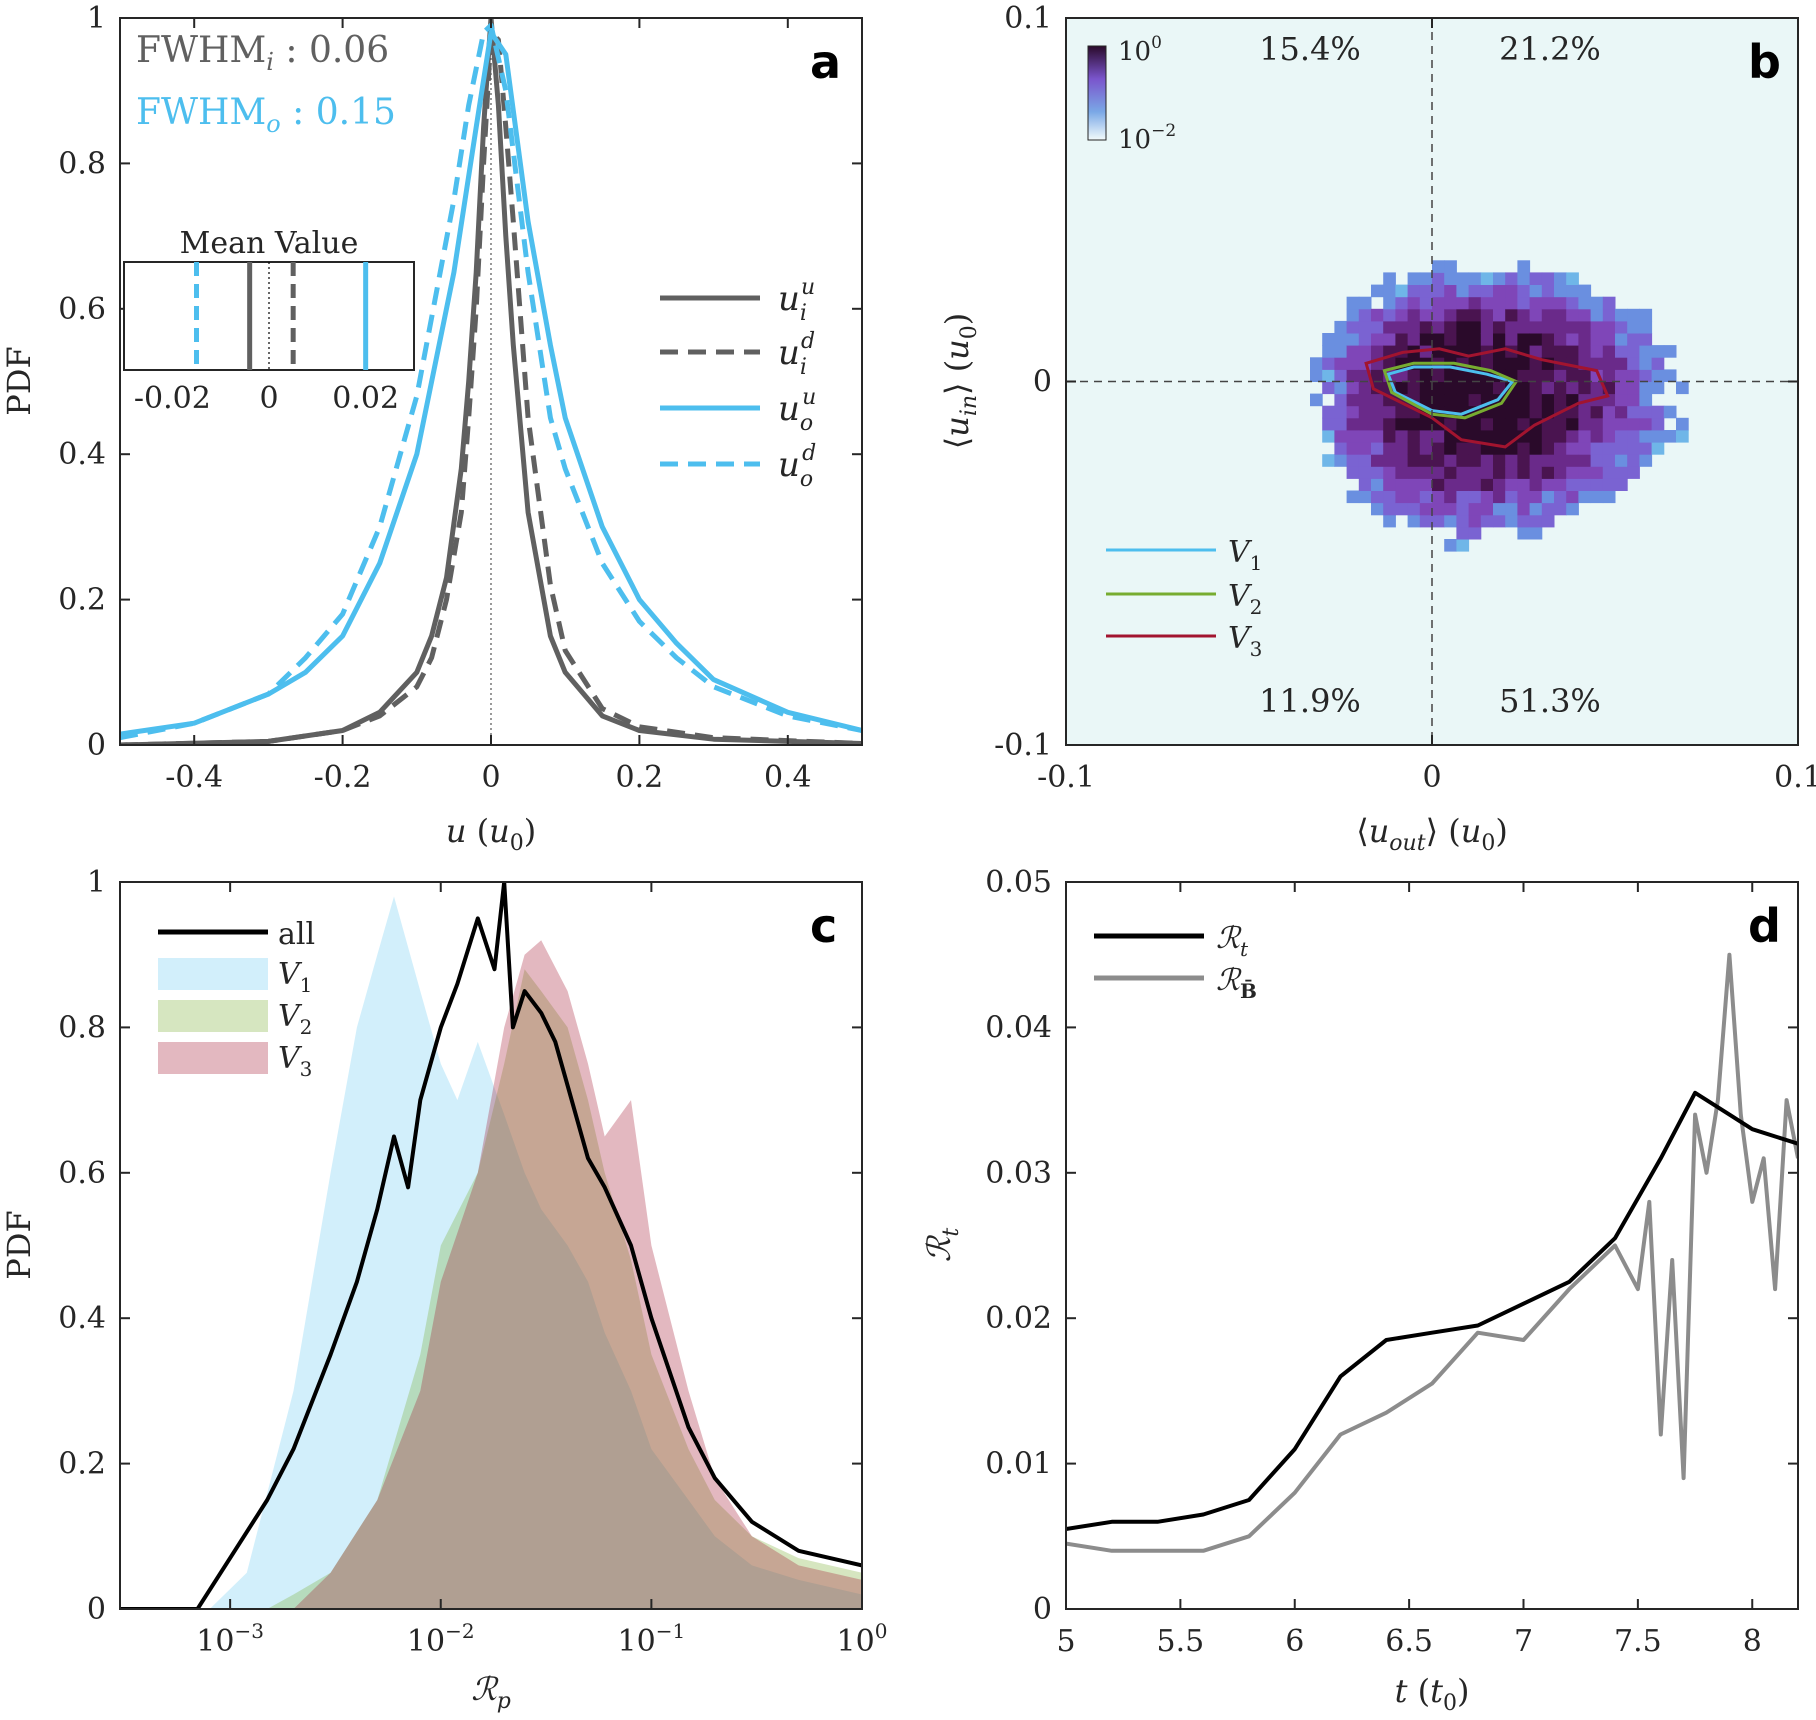 This screenshot has width=1816, height=1720. Describe the element at coordinates (960, 381) in the screenshot. I see `panel-b-ylabel: ⟨uin⟩ (u0)` at that location.